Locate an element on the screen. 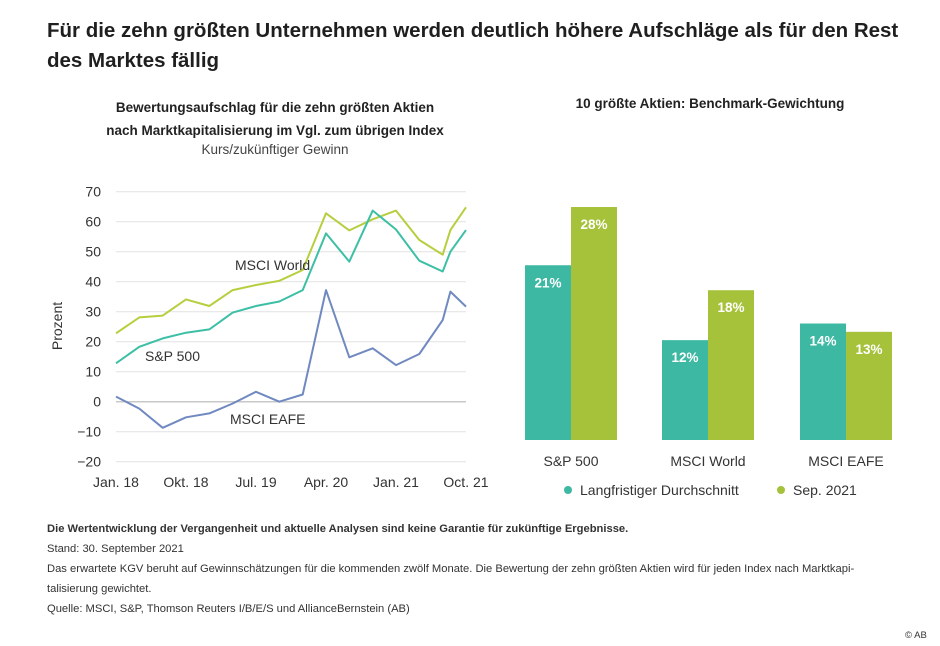 The image size is (940, 646). x-tick-label: Jan. 18 is located at coordinates (116, 482).